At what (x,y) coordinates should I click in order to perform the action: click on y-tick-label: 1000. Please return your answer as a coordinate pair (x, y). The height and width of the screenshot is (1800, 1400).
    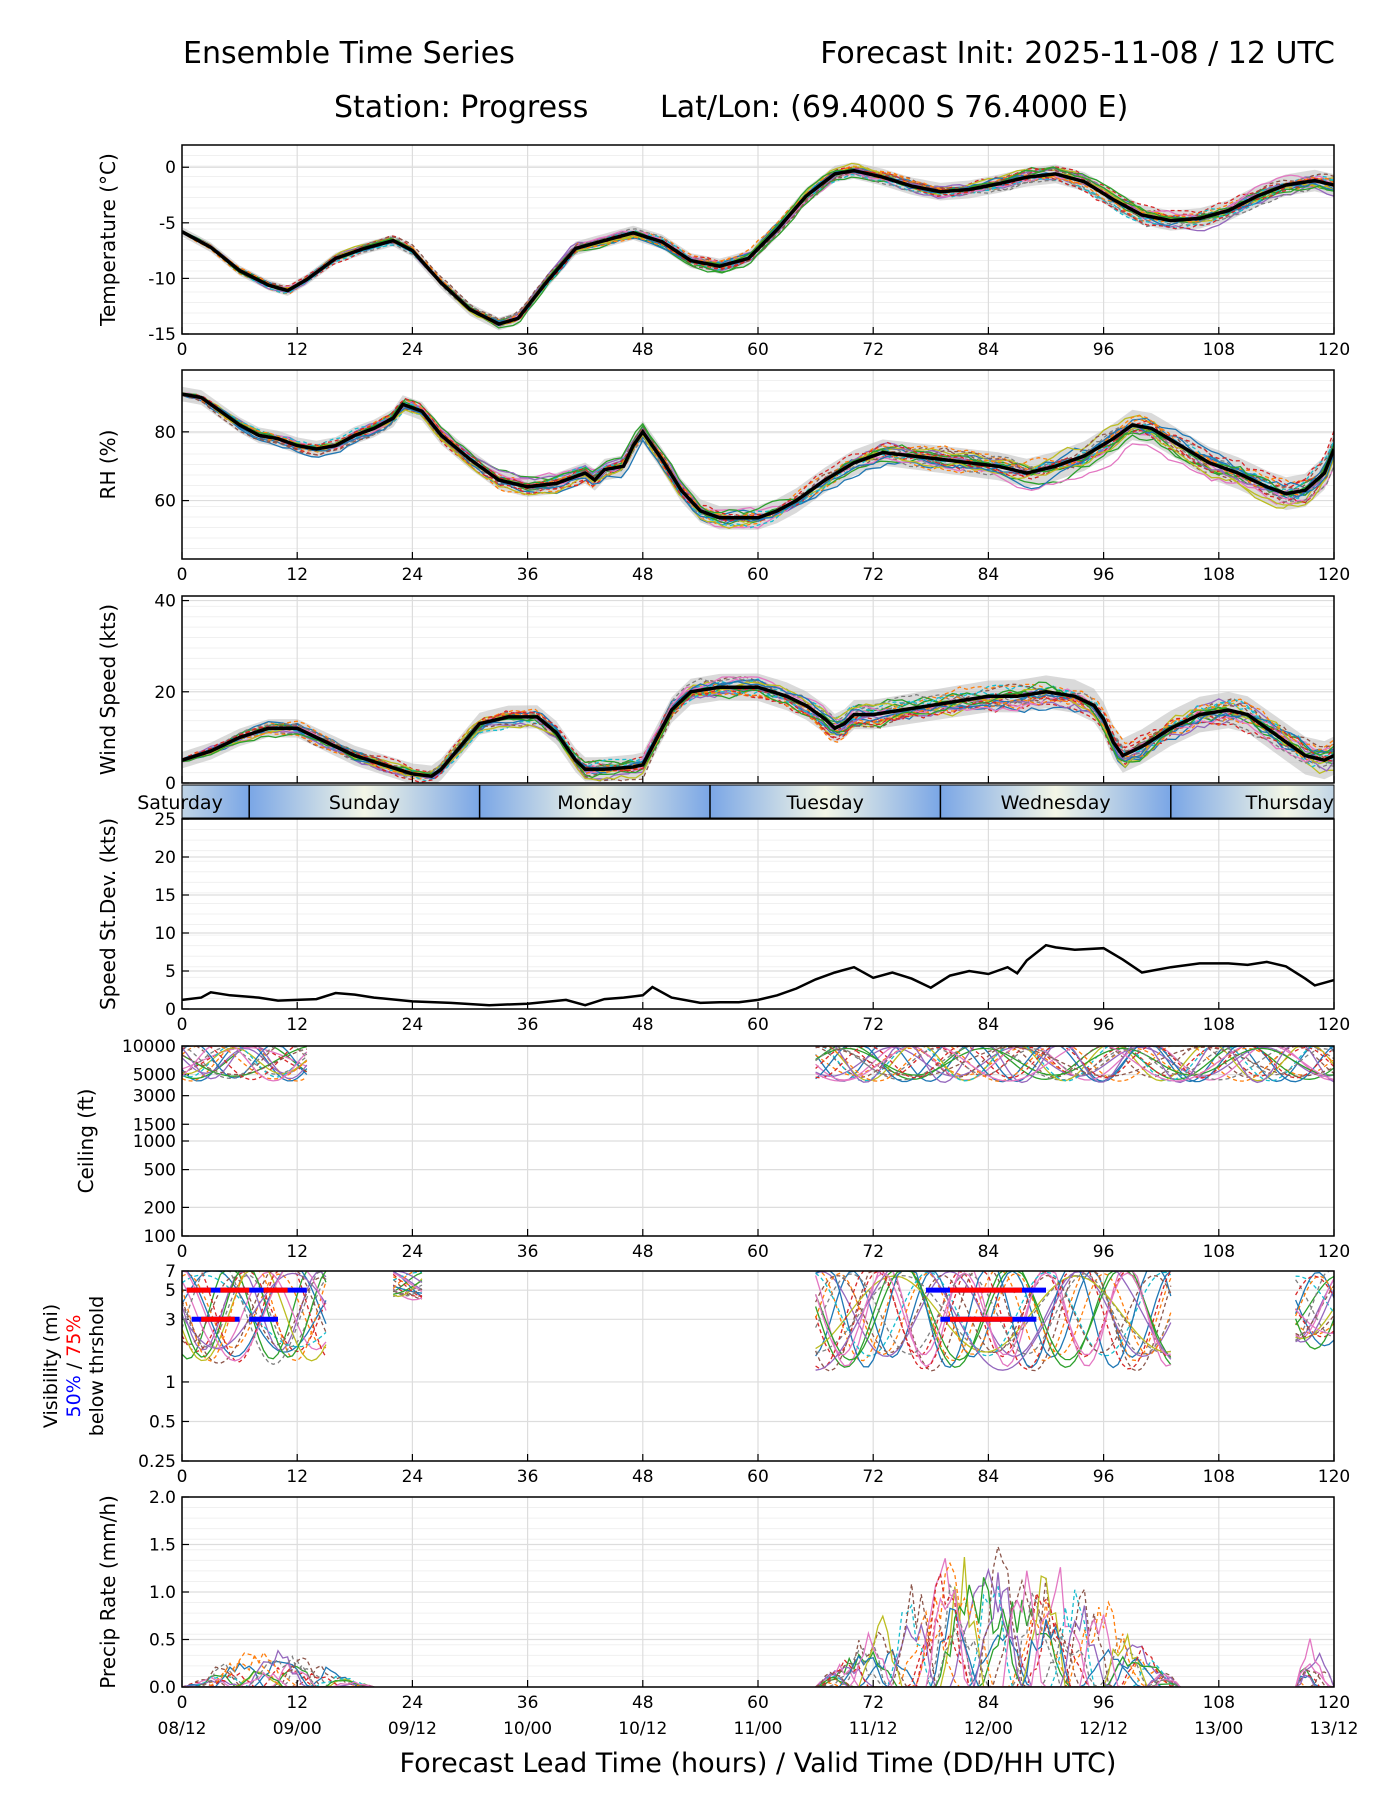
    Looking at the image, I should click on (154, 1142).